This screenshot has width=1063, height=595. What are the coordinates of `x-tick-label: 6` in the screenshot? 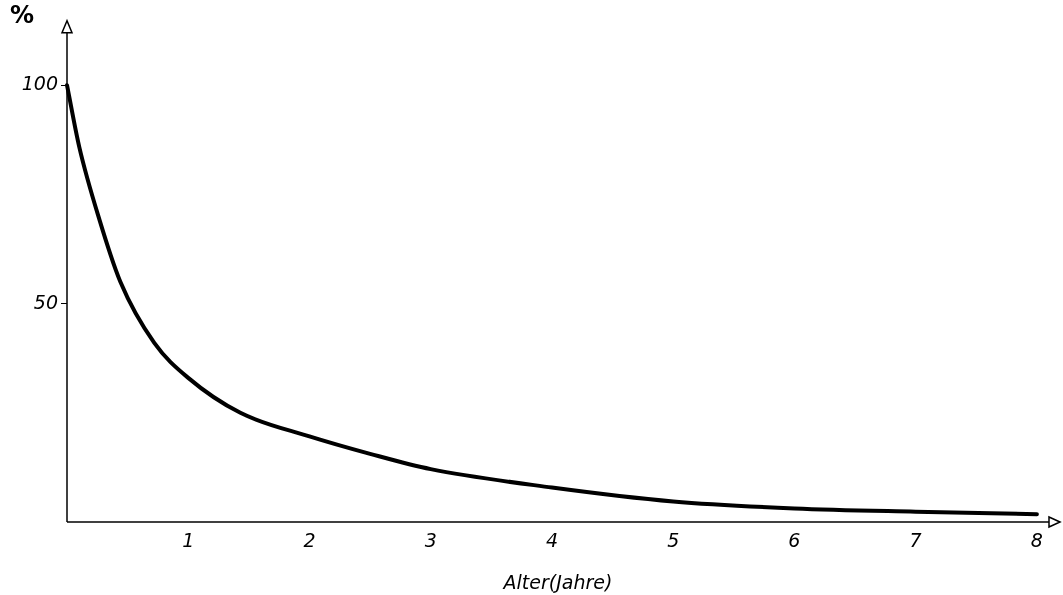 It's located at (794, 540).